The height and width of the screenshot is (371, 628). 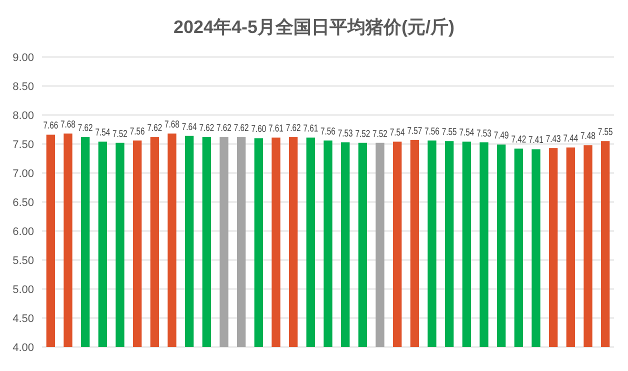 I want to click on y-tick-label: 6.50, so click(x=23, y=203).